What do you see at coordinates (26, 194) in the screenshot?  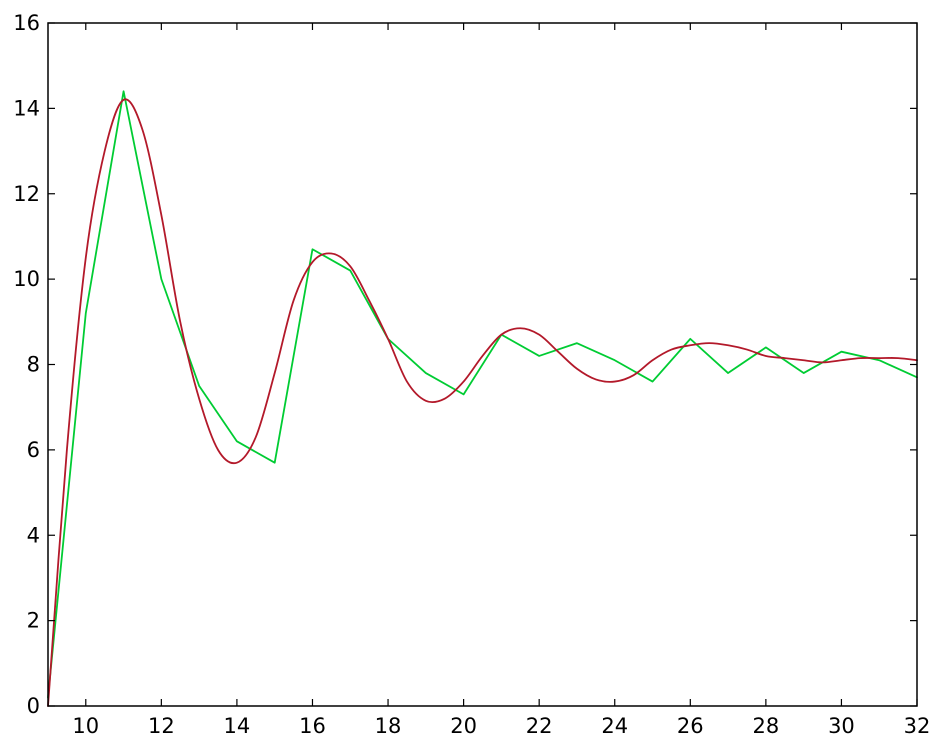 I see `y-tick-label: 12` at bounding box center [26, 194].